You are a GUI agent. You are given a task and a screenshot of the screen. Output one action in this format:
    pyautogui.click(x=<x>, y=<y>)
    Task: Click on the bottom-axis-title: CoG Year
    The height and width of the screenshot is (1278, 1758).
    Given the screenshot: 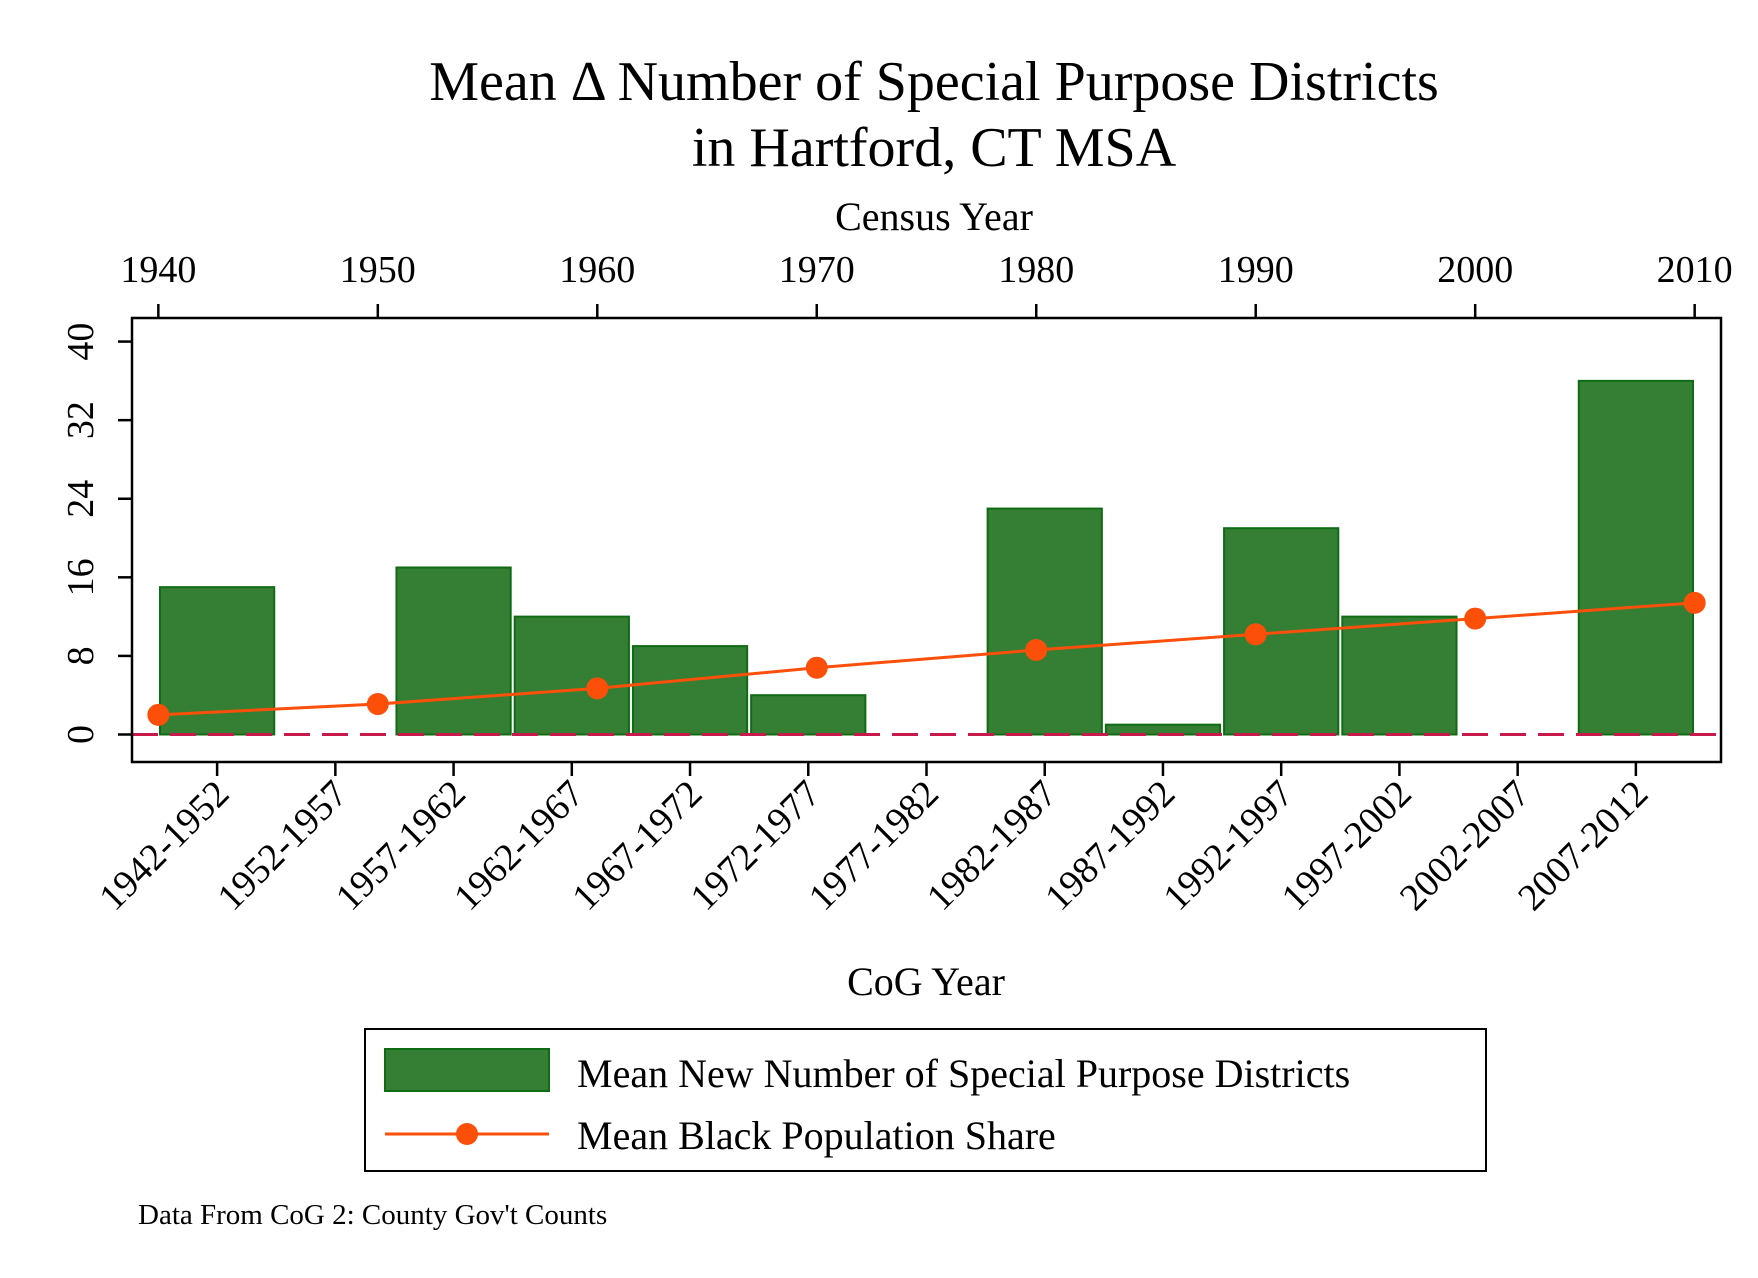 What is the action you would take?
    pyautogui.click(x=926, y=981)
    